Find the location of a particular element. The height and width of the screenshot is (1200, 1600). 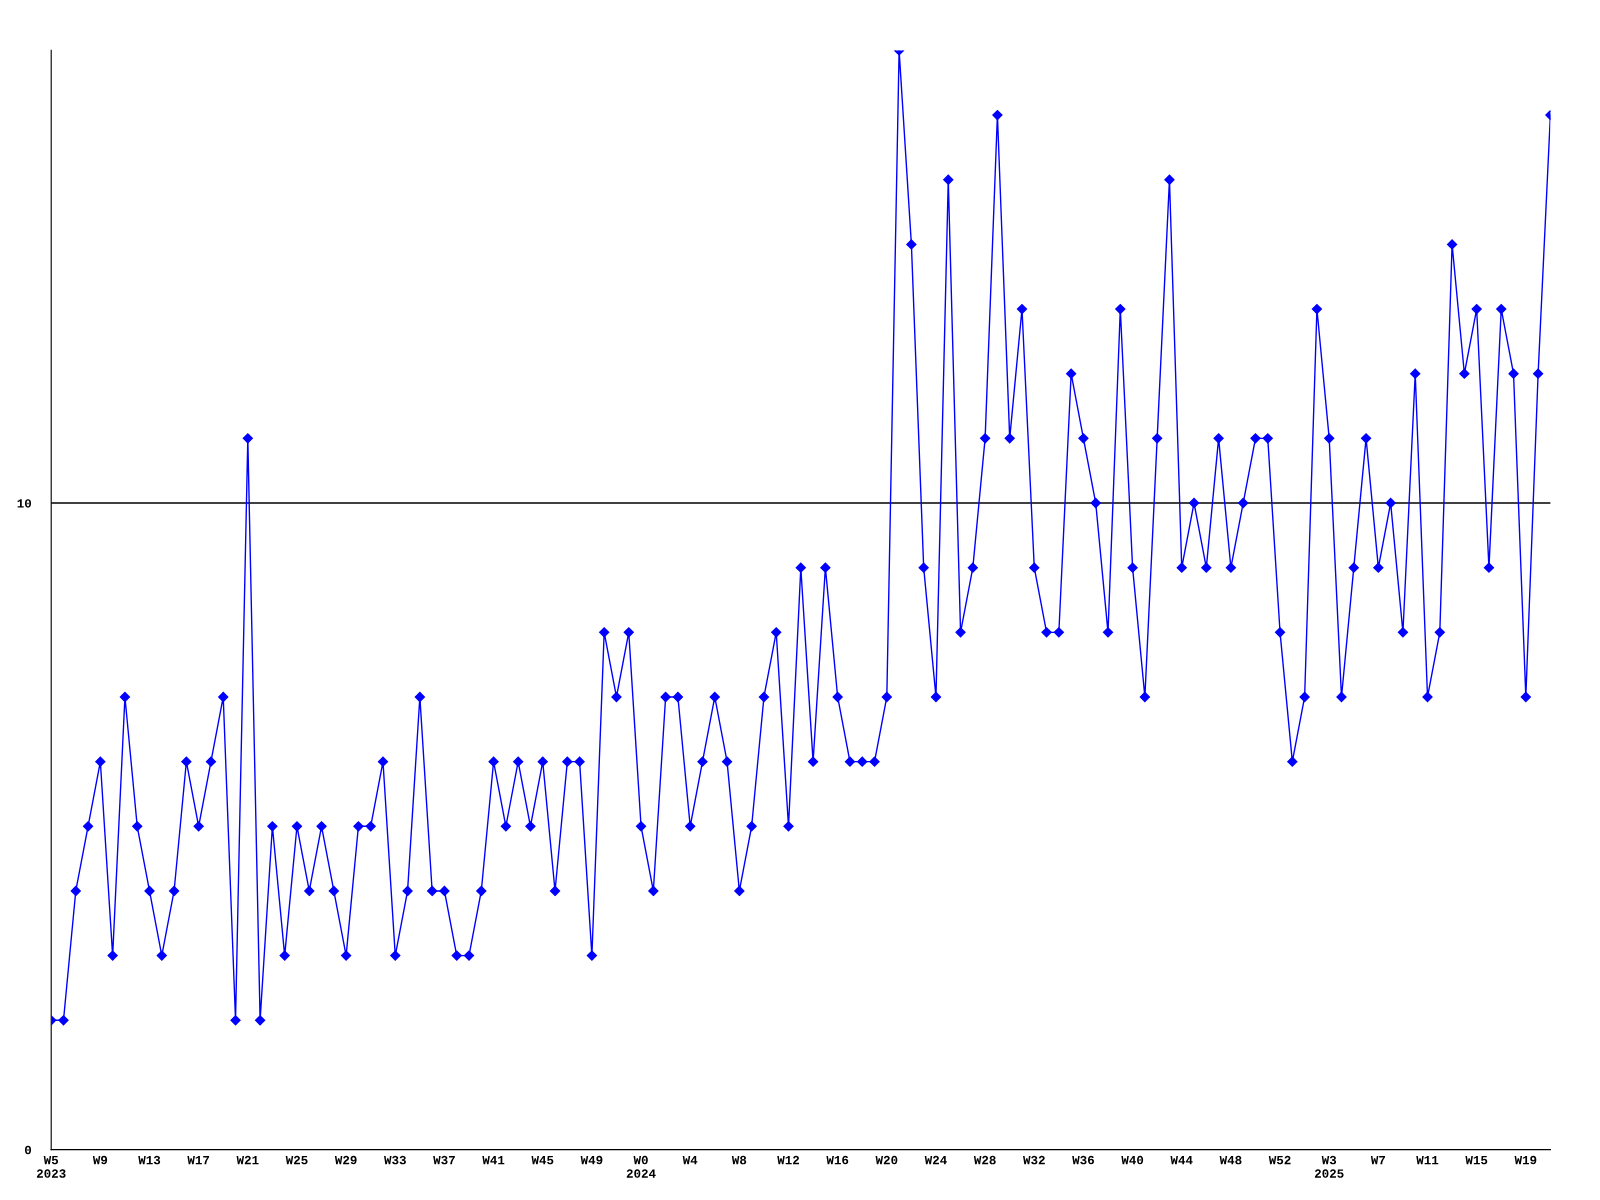

x-tick-label: W49 is located at coordinates (591, 1160).